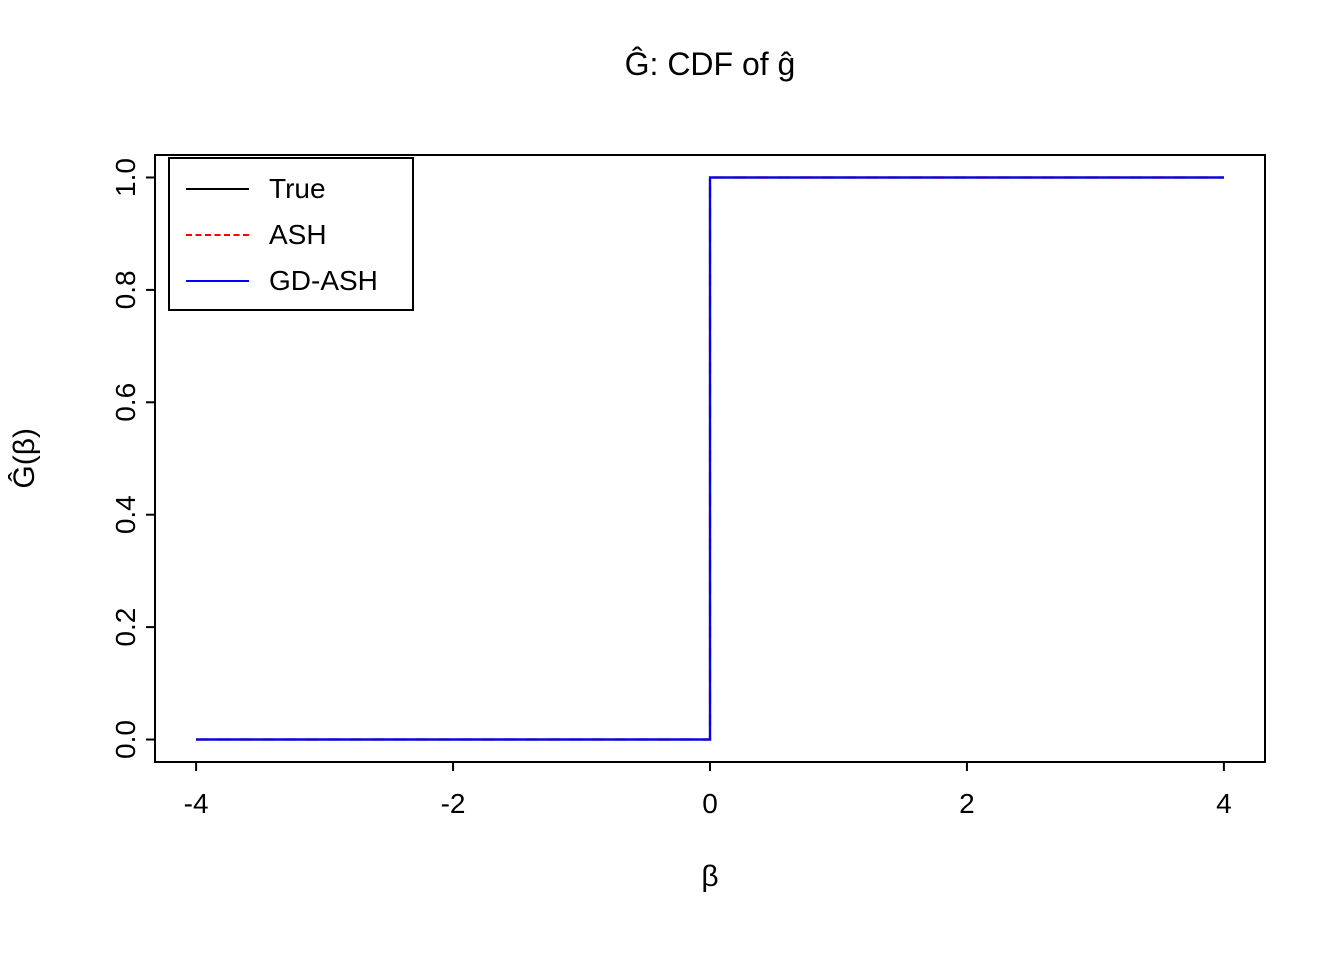 The height and width of the screenshot is (960, 1344). What do you see at coordinates (125, 177) in the screenshot?
I see `y-tick-label: 1.0` at bounding box center [125, 177].